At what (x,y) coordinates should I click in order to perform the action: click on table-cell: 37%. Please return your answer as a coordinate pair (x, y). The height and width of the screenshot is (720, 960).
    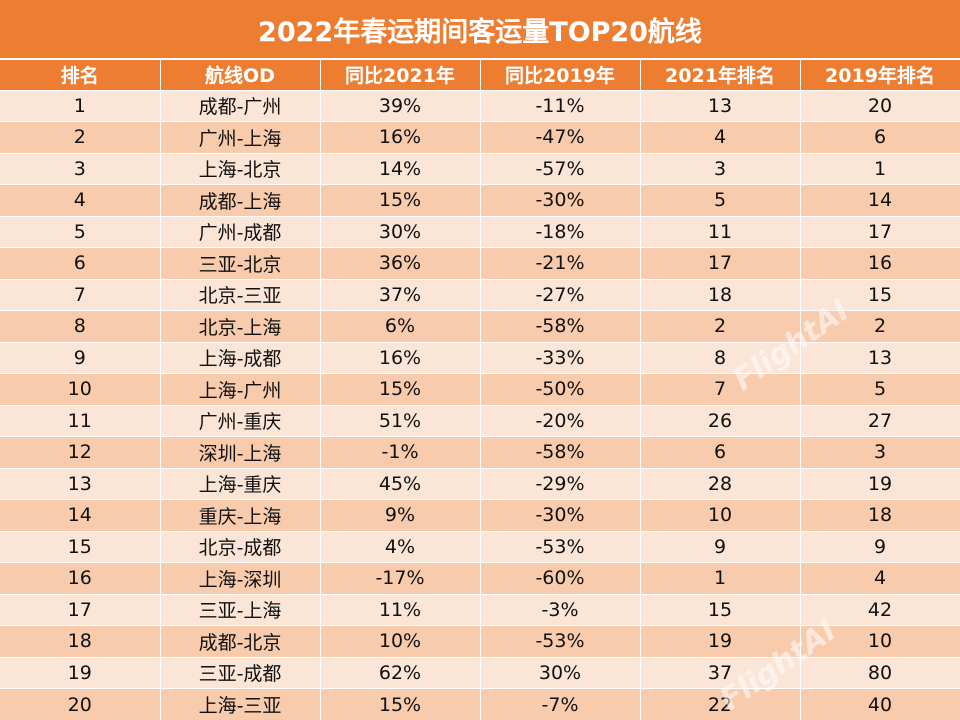
    Looking at the image, I should click on (400, 294).